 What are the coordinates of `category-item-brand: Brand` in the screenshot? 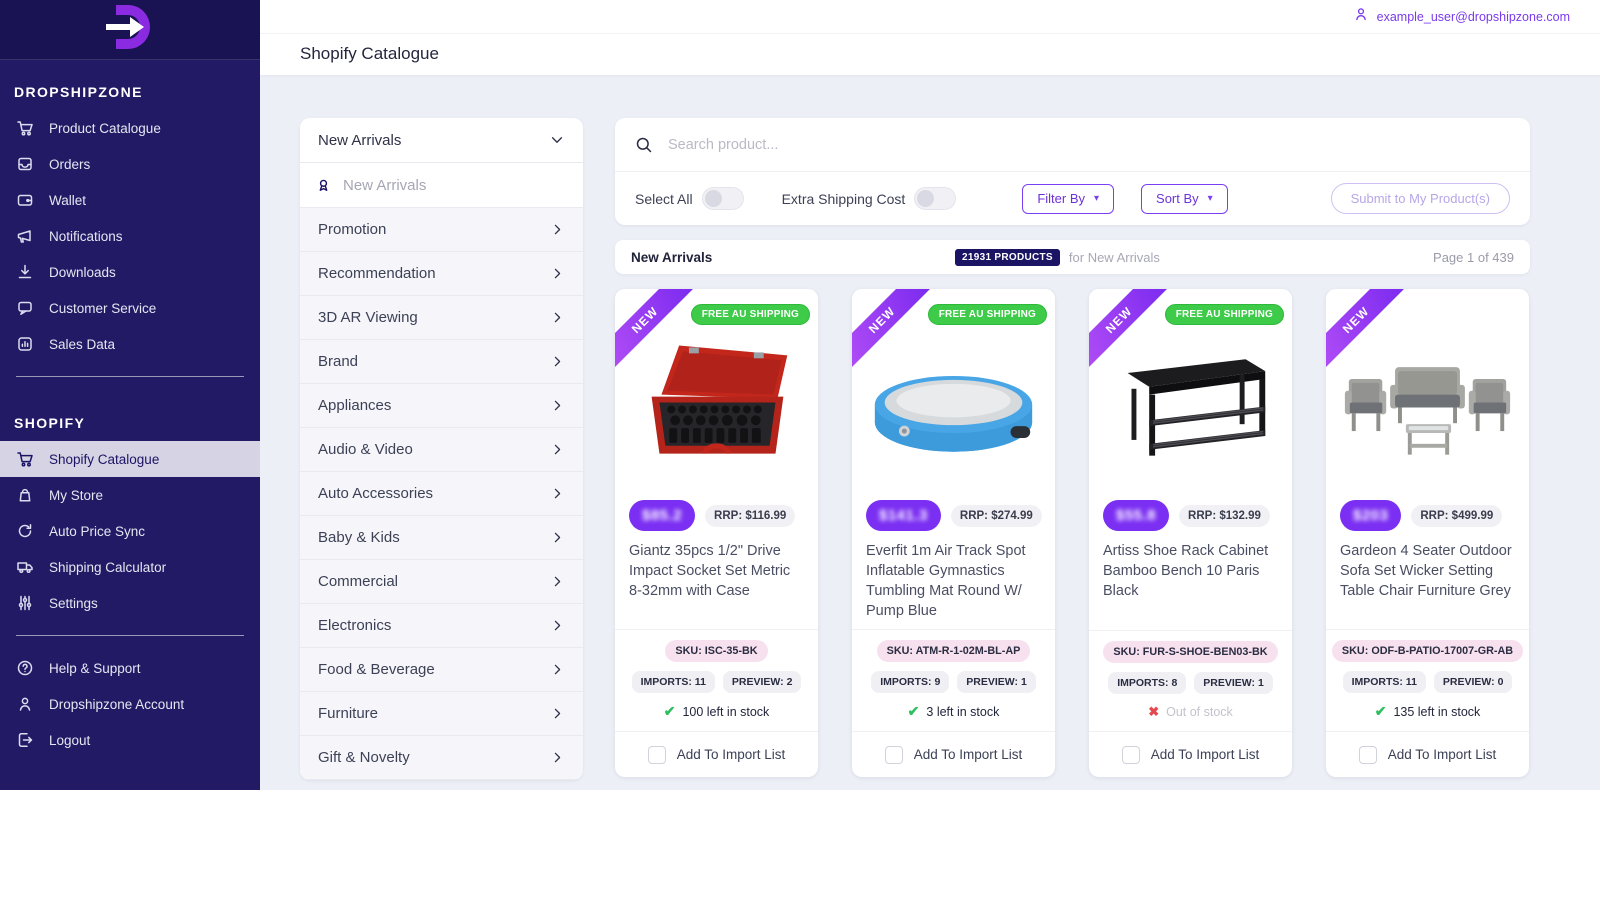 It's located at (441, 362).